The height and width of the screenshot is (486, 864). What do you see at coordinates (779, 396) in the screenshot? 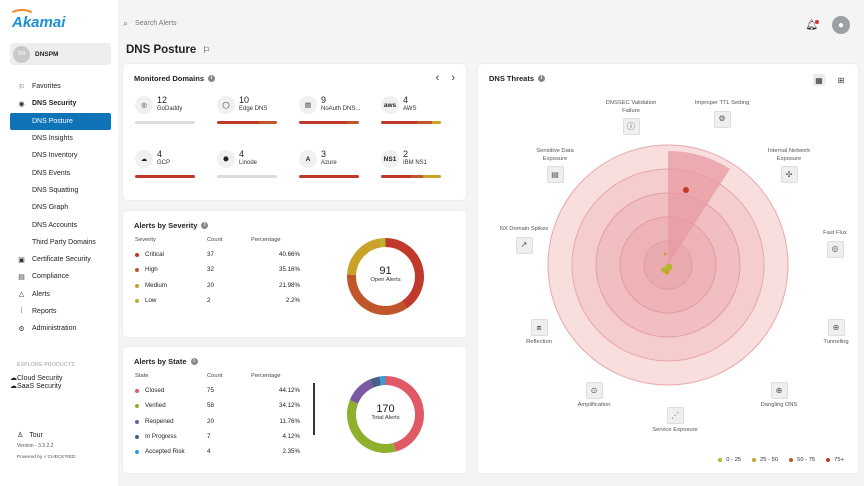
I see `threat-category-dangling-dns: ⊕ Dangling DNS` at bounding box center [779, 396].